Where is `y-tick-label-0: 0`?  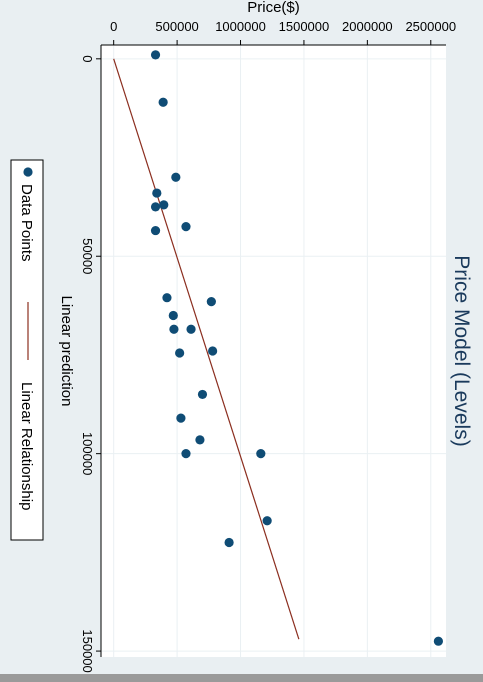 y-tick-label-0: 0 is located at coordinates (87, 58).